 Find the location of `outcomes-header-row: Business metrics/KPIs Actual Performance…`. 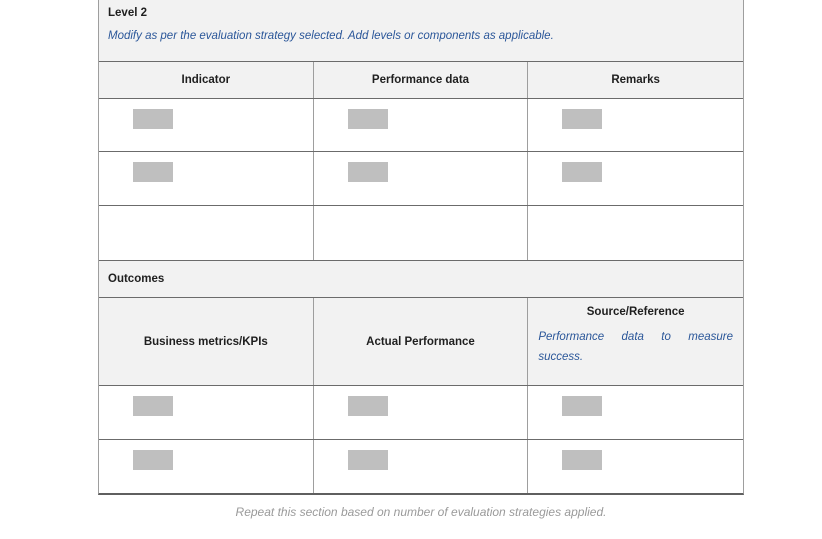

outcomes-header-row: Business metrics/KPIs Actual Performance… is located at coordinates (421, 342).